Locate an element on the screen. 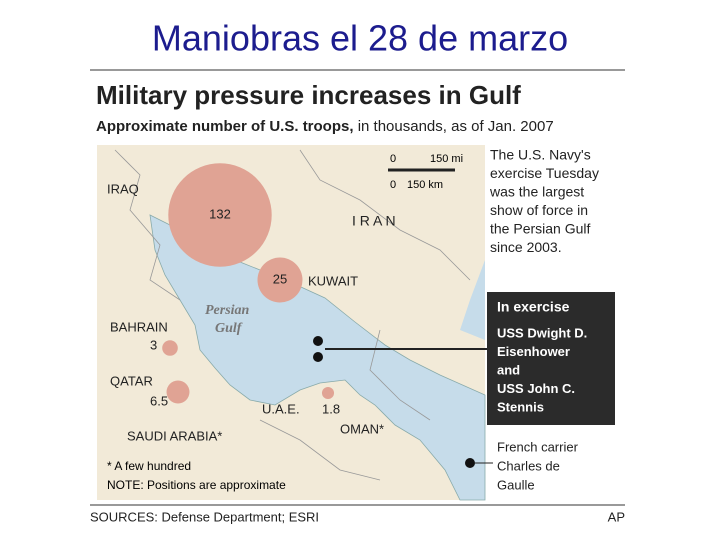  troop-value: 132 is located at coordinates (220, 213).